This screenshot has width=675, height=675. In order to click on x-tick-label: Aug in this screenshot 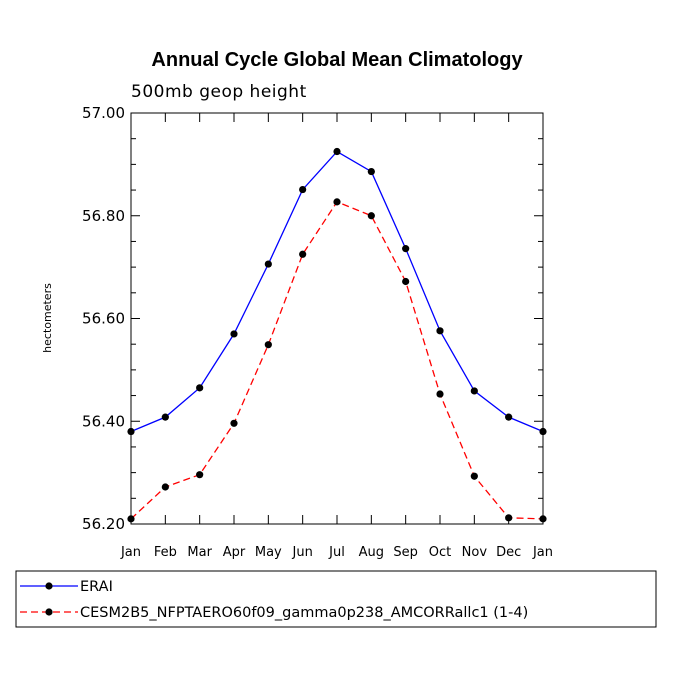, I will do `click(371, 552)`.